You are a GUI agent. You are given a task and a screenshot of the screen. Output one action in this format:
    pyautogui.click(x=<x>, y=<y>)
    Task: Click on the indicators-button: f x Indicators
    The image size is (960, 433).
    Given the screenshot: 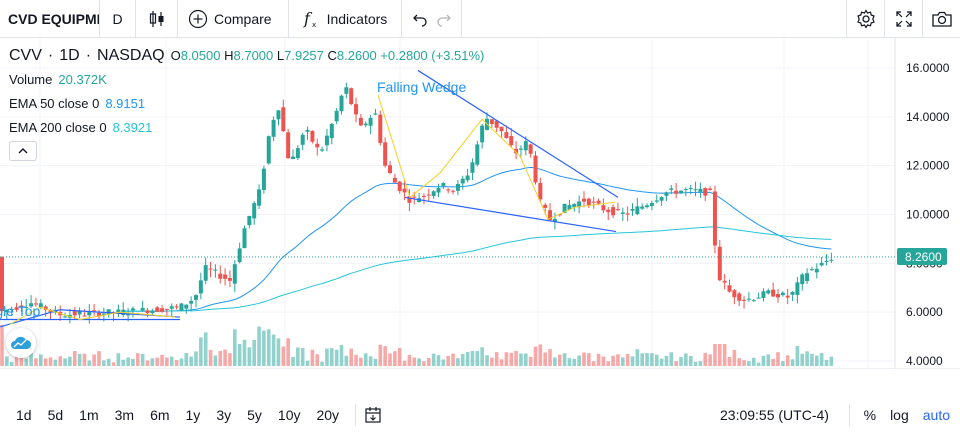 What is the action you would take?
    pyautogui.click(x=346, y=19)
    